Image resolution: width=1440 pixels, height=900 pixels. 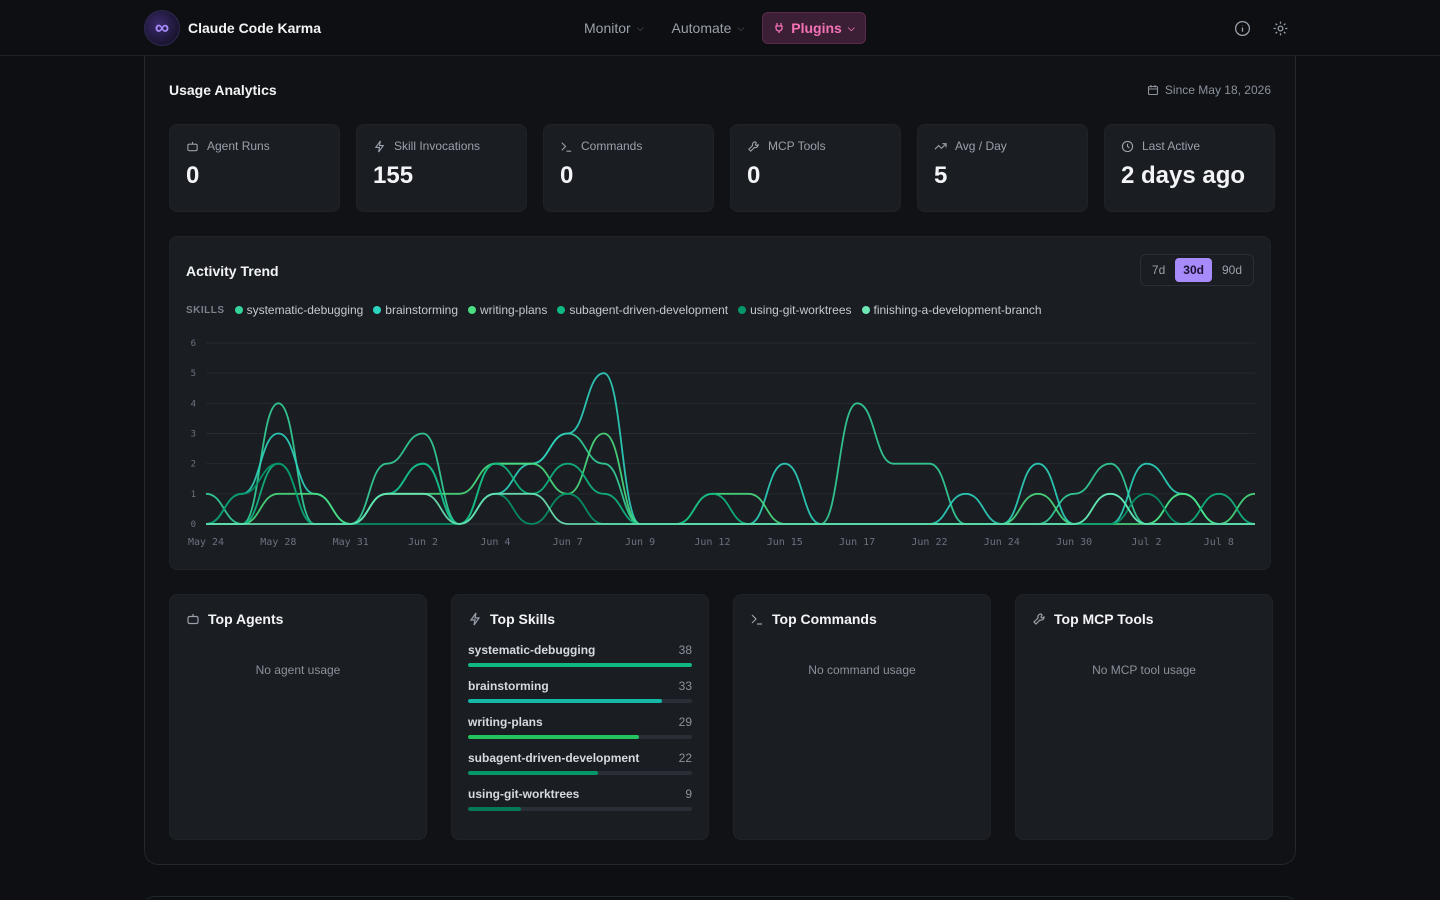 What do you see at coordinates (507, 310) in the screenshot?
I see `legend-item: writing-plans` at bounding box center [507, 310].